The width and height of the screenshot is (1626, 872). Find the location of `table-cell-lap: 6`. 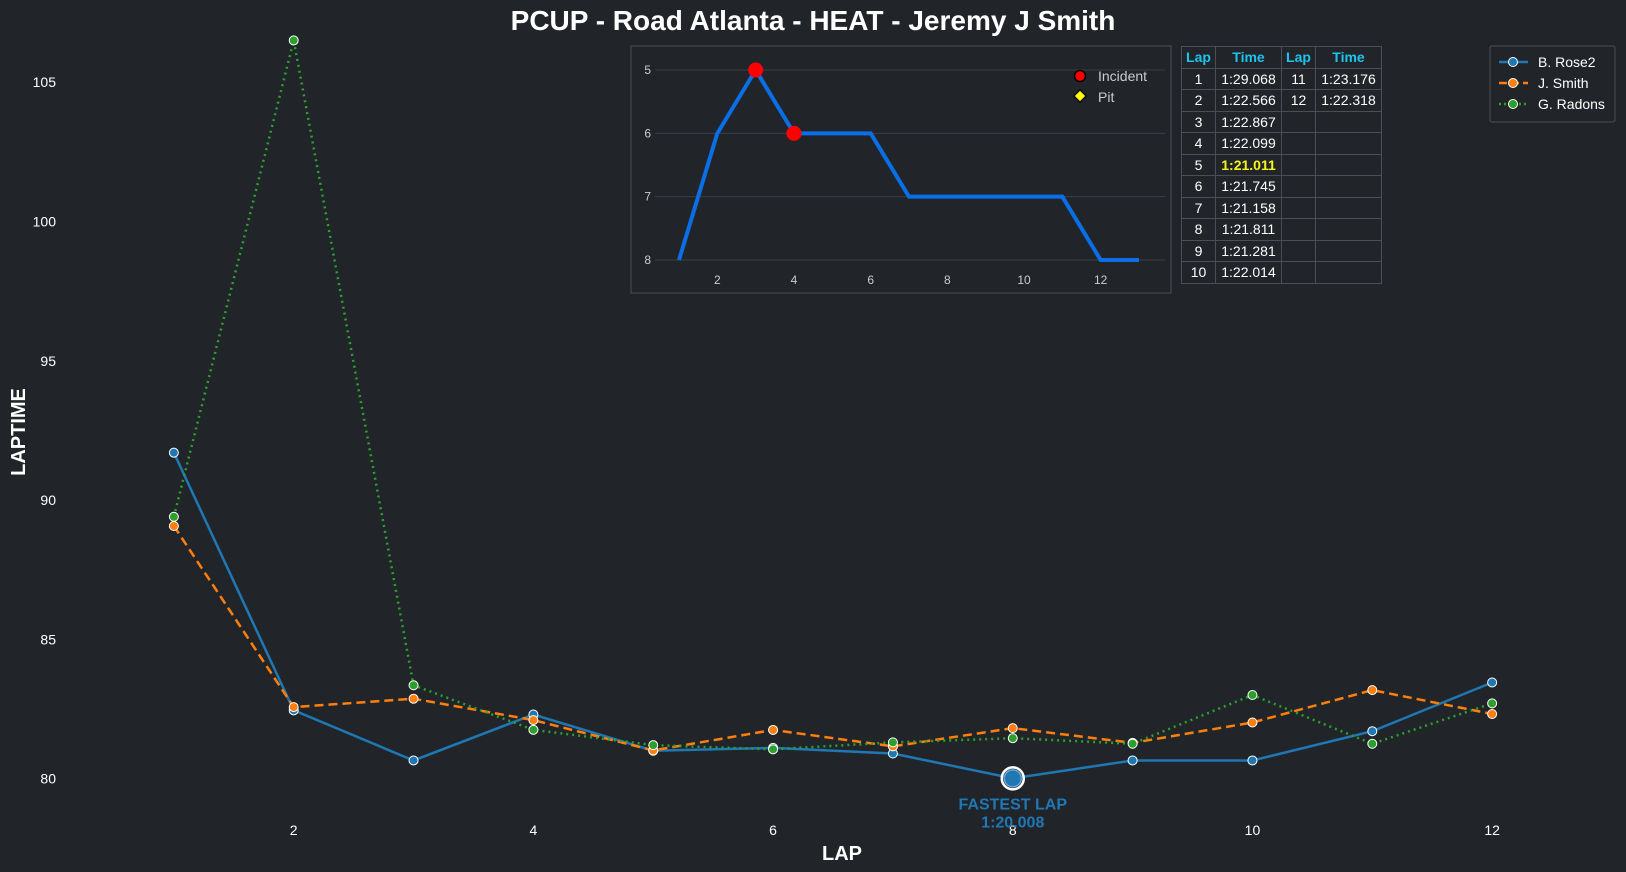

table-cell-lap: 6 is located at coordinates (1198, 186).